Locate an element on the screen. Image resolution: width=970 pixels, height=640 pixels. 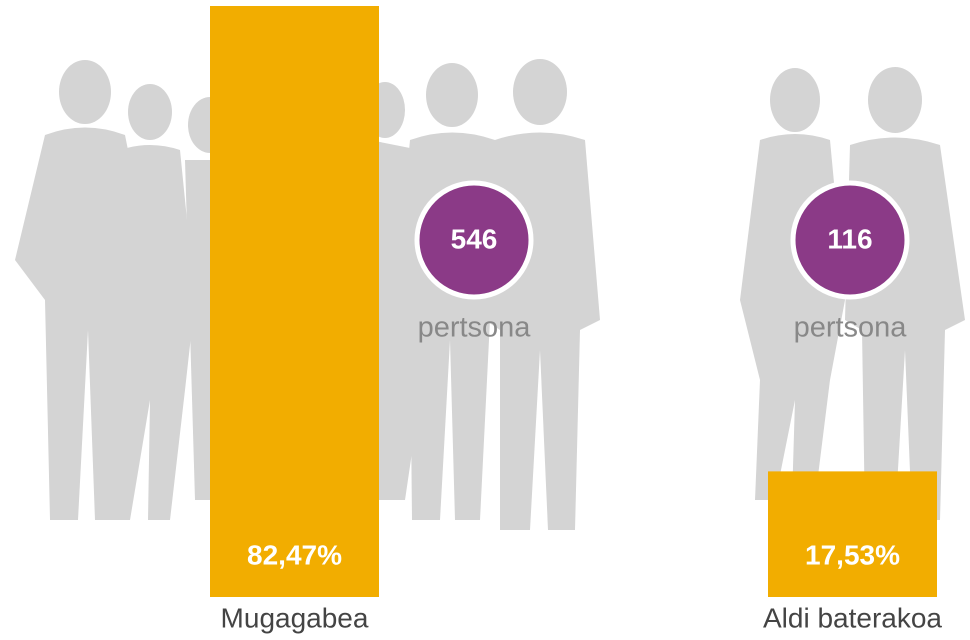
bar-value-label: 82,47% is located at coordinates (294, 554).